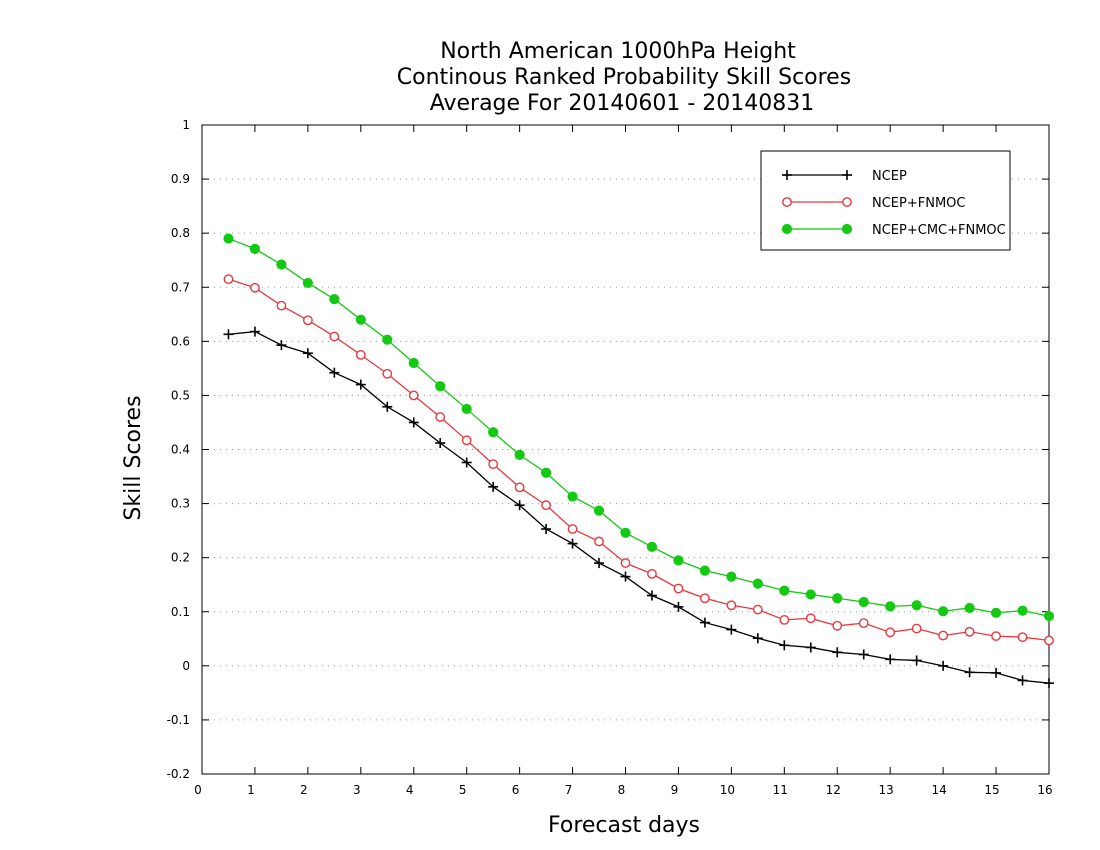 This screenshot has height=850, width=1100. I want to click on x-tick-label: 16, so click(1044, 790).